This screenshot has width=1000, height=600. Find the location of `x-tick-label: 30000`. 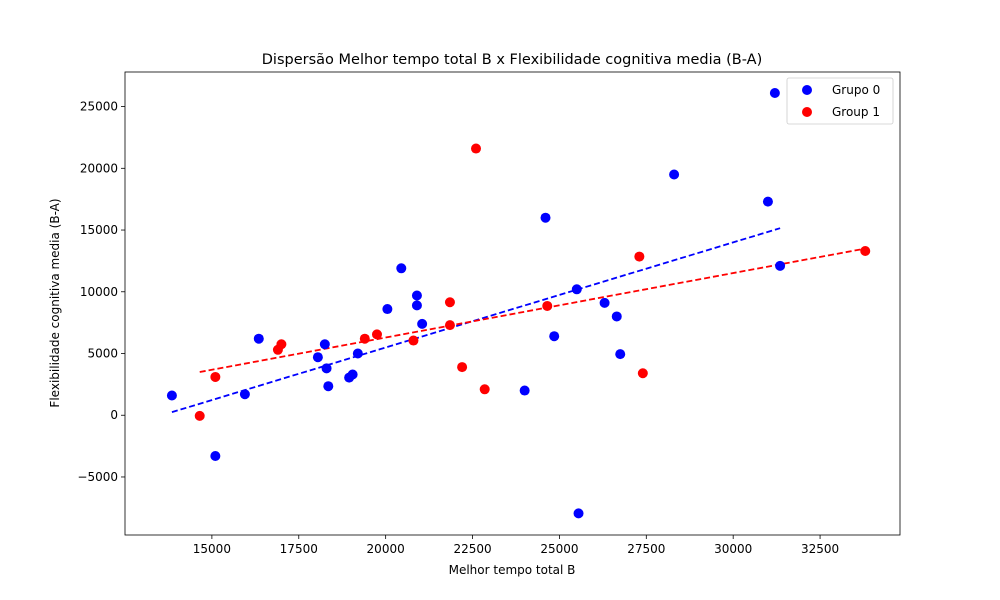

x-tick-label: 30000 is located at coordinates (733, 549).